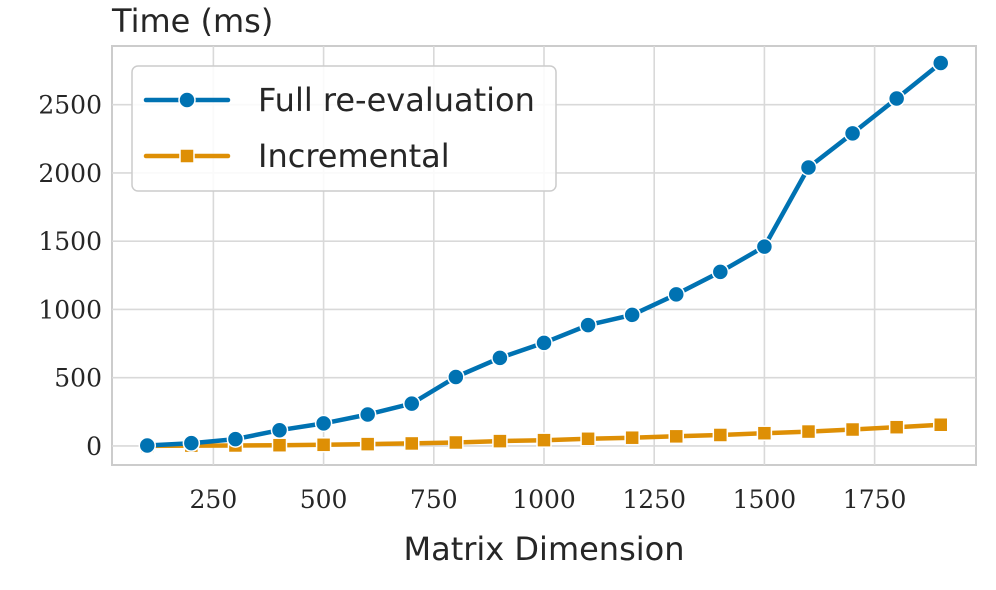 The height and width of the screenshot is (590, 996). I want to click on y-tick-label: 1500, so click(70, 241).